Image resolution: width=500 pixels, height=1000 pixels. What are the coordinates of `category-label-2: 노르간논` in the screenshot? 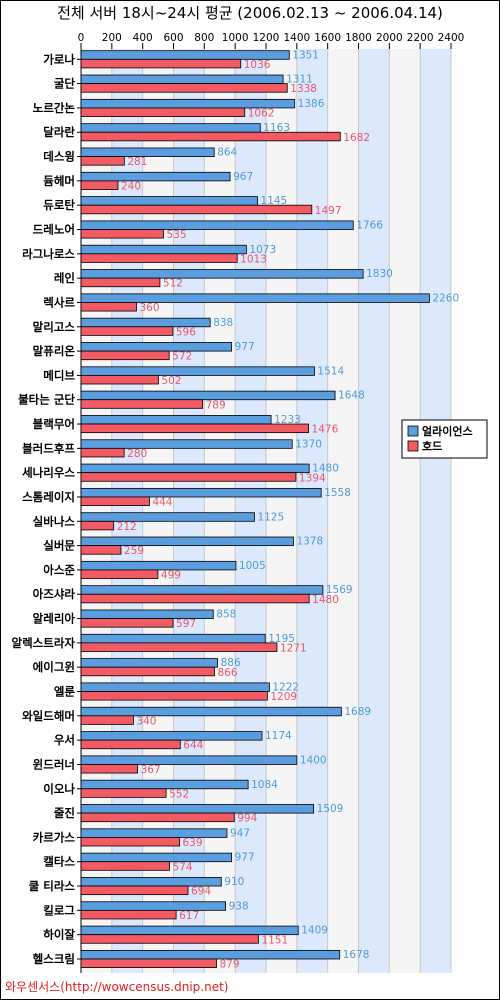 It's located at (54, 108).